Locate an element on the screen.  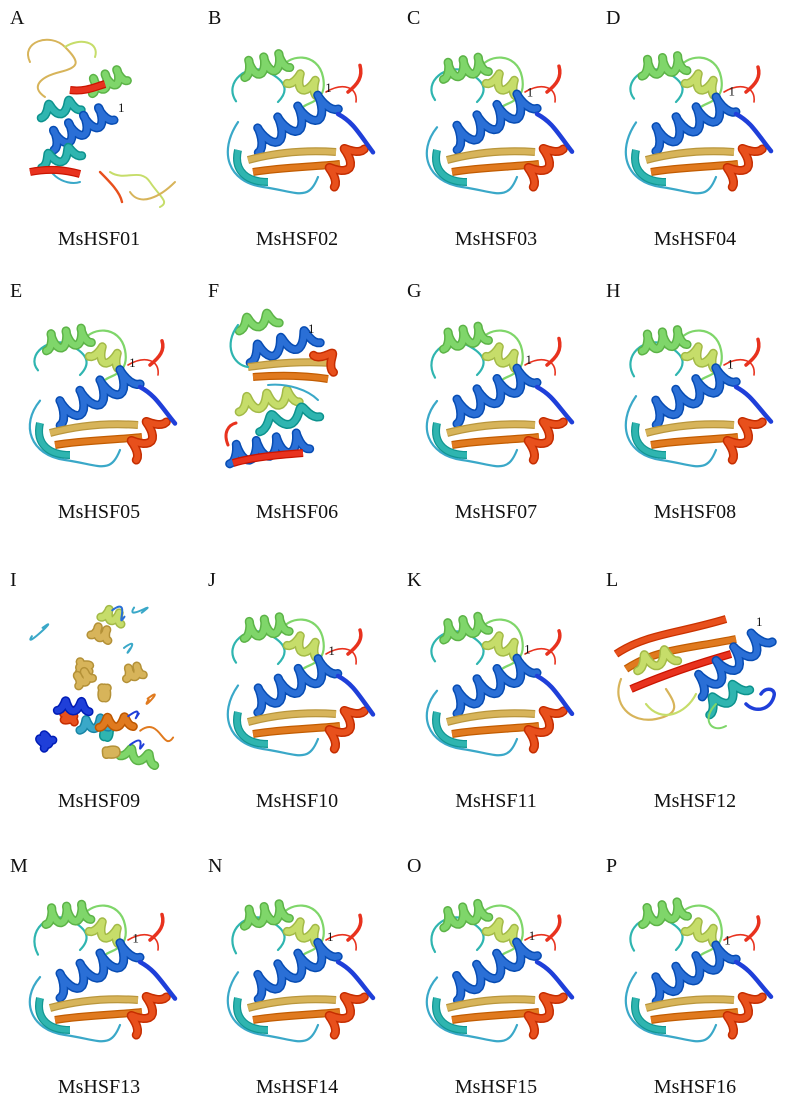
protein-name-caption: MsHSF06 is located at coordinates (297, 512).